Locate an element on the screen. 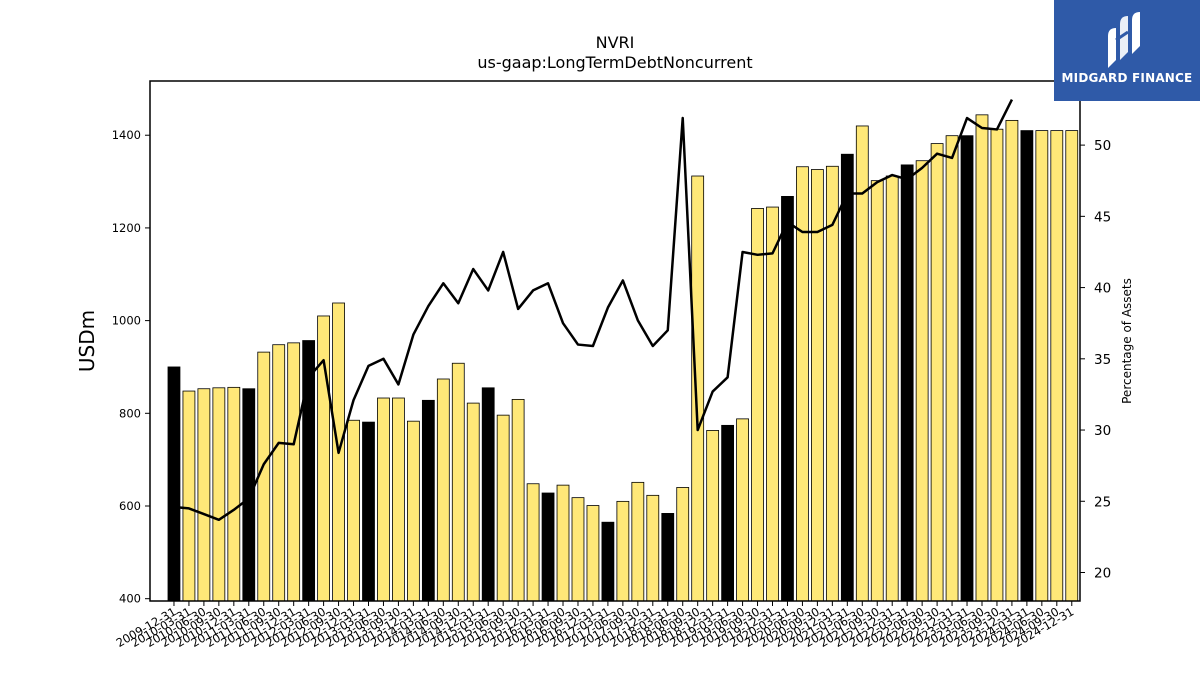 This screenshot has height=675, width=1200. midgard-logo-icon is located at coordinates (1124, 40).